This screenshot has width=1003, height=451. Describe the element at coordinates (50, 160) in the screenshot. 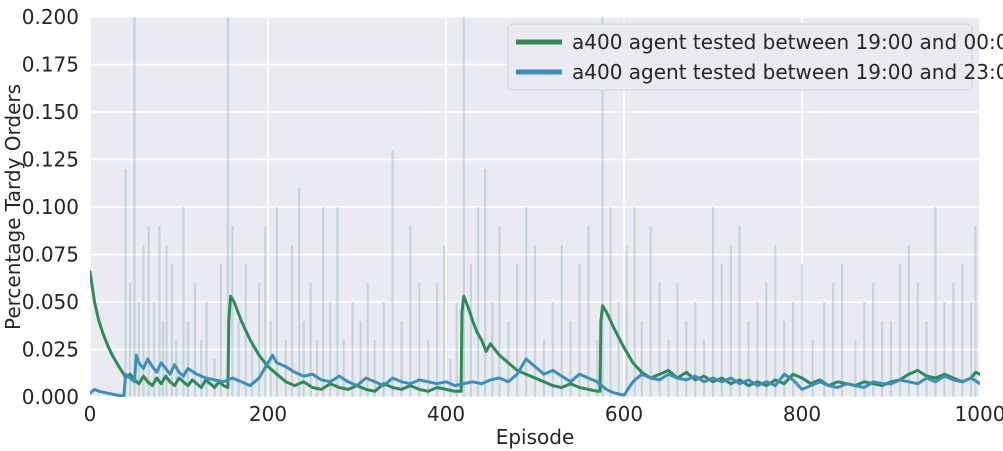

I see `y-tick-label-5: 0.125` at that location.